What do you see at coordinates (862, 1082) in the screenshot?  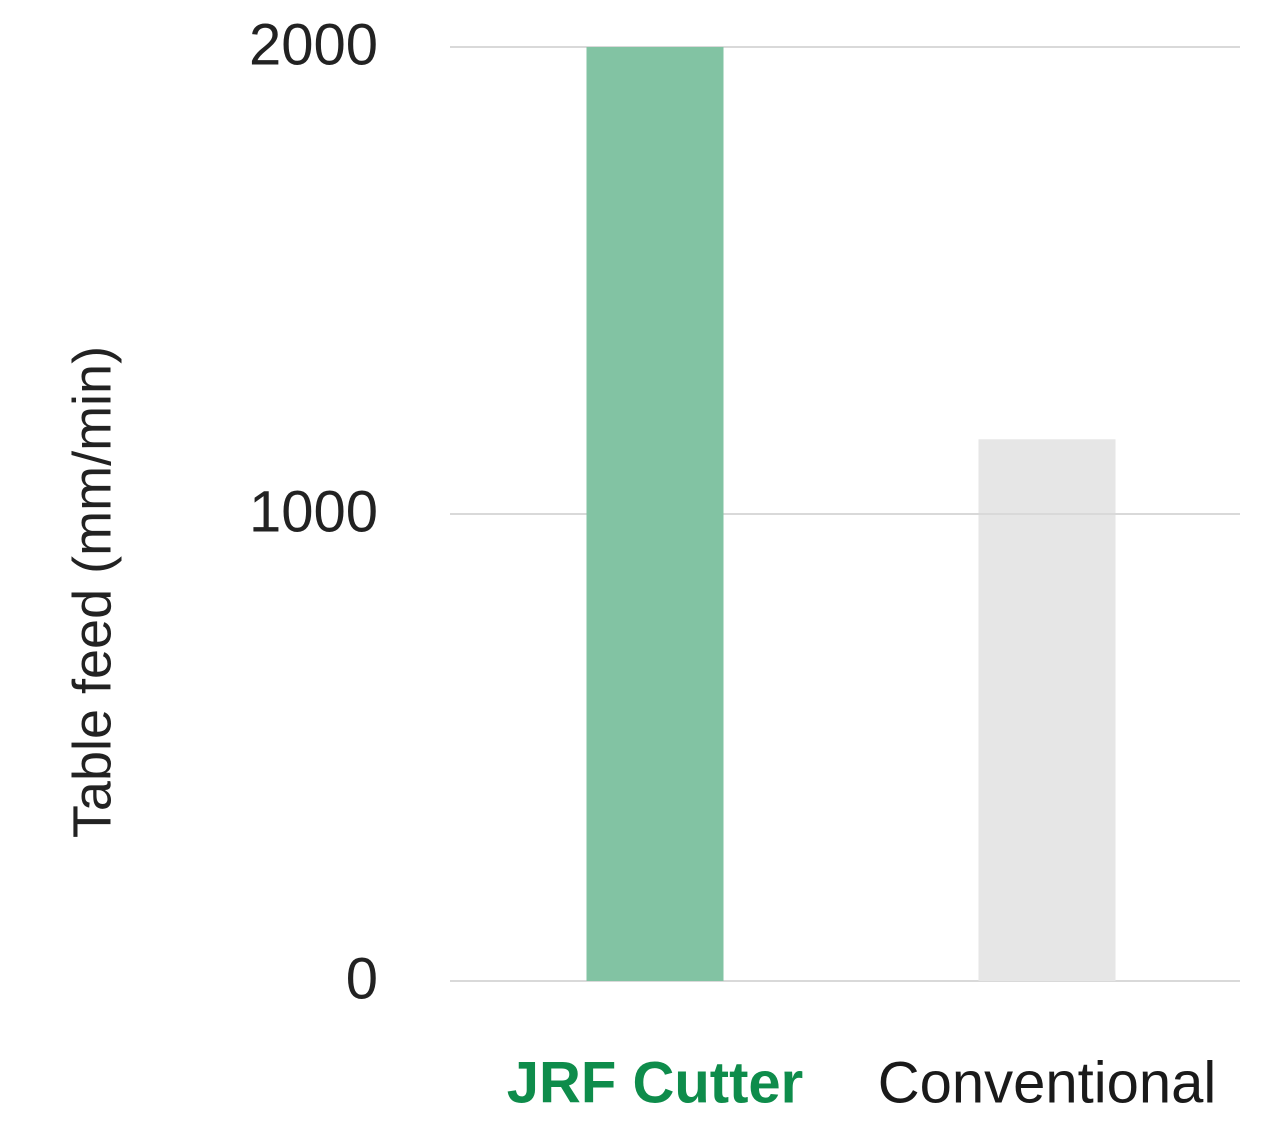 I see `category-labels: JRF Cutter Conventional` at bounding box center [862, 1082].